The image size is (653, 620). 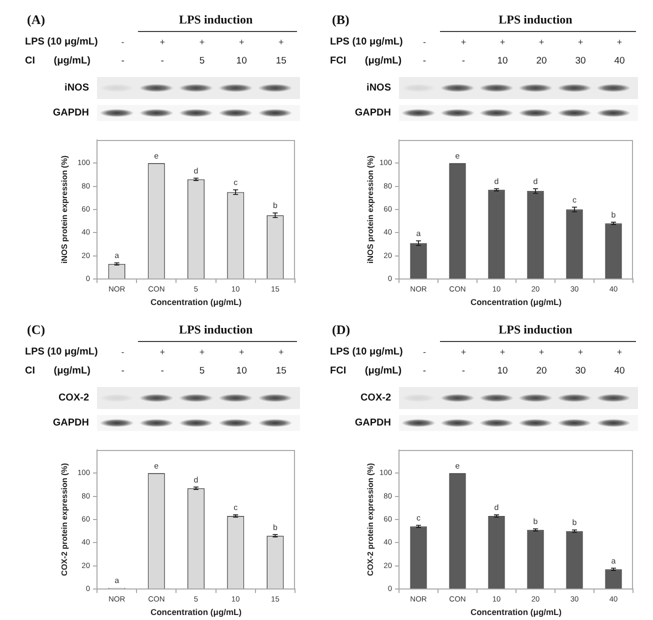 What do you see at coordinates (36, 330) in the screenshot?
I see `chart-title: (C)` at bounding box center [36, 330].